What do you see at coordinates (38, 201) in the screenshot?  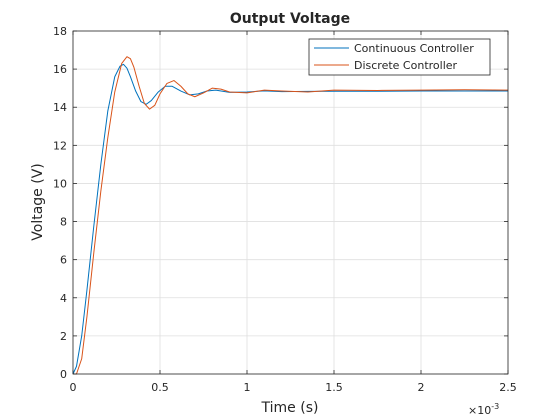 I see `y-axis-label: Voltage (V)` at bounding box center [38, 201].